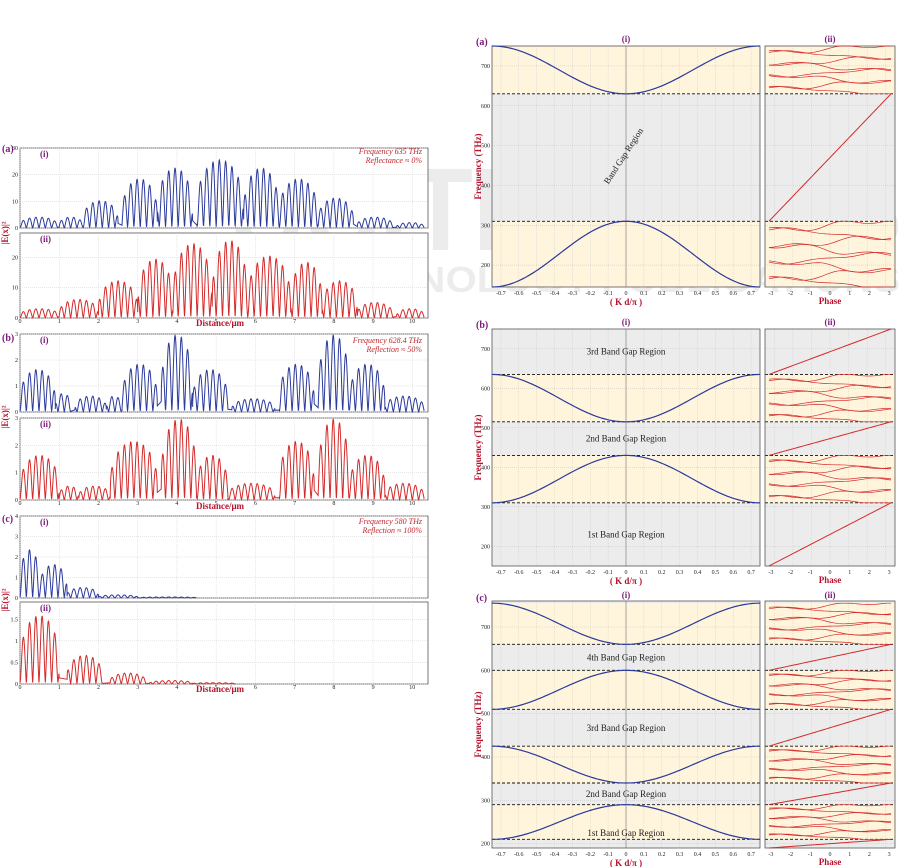 This screenshot has width=916, height=867. What do you see at coordinates (519, 855) in the screenshot?
I see `x-tick-label: -0.6` at bounding box center [519, 855].